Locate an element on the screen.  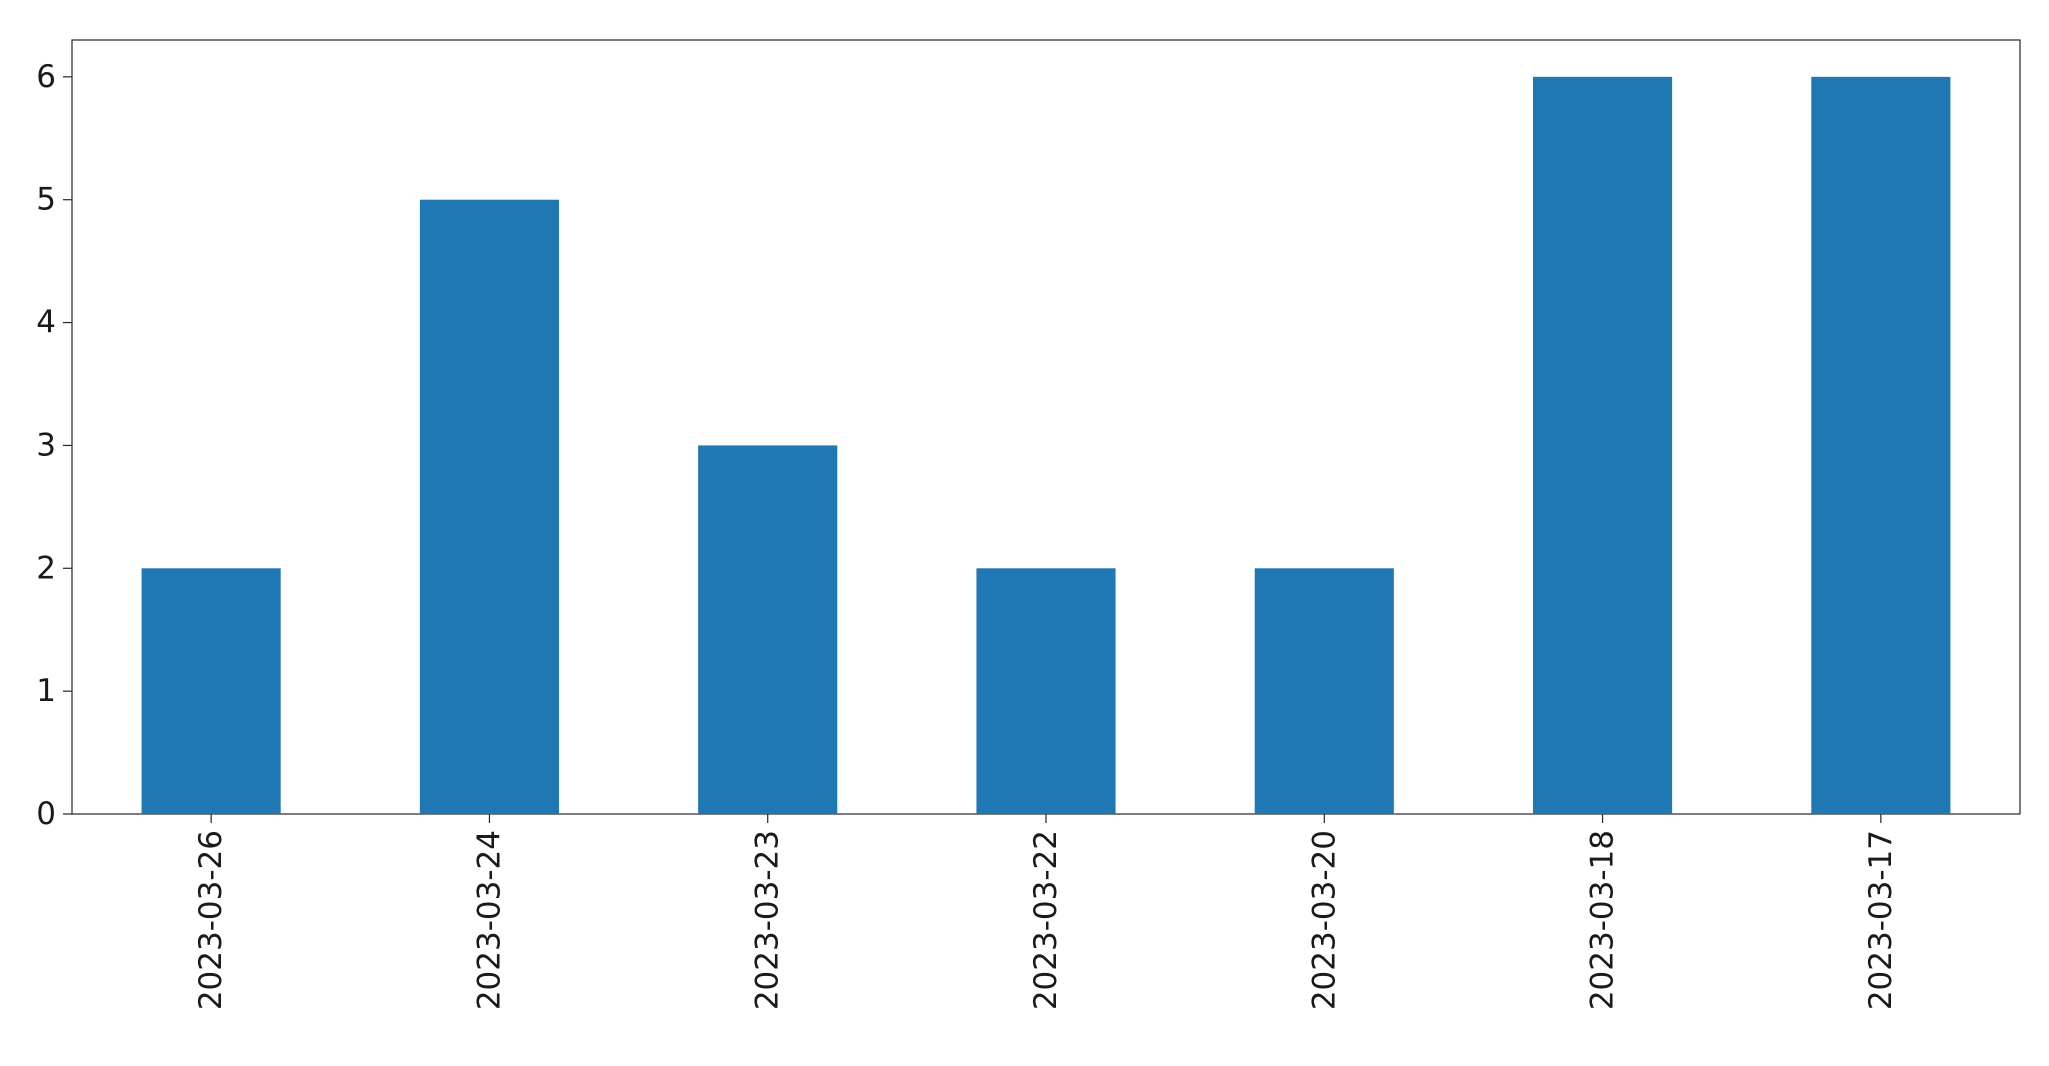
y-axis: 0 1 2 3 4 5 6 is located at coordinates (54, 445).